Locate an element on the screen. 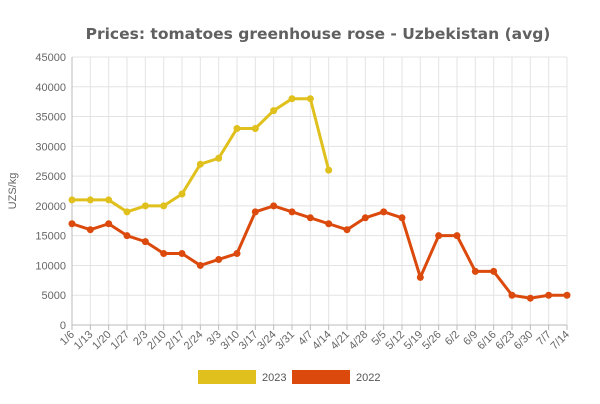 The width and height of the screenshot is (600, 404). x-tick-label: 3/10 is located at coordinates (230, 341).